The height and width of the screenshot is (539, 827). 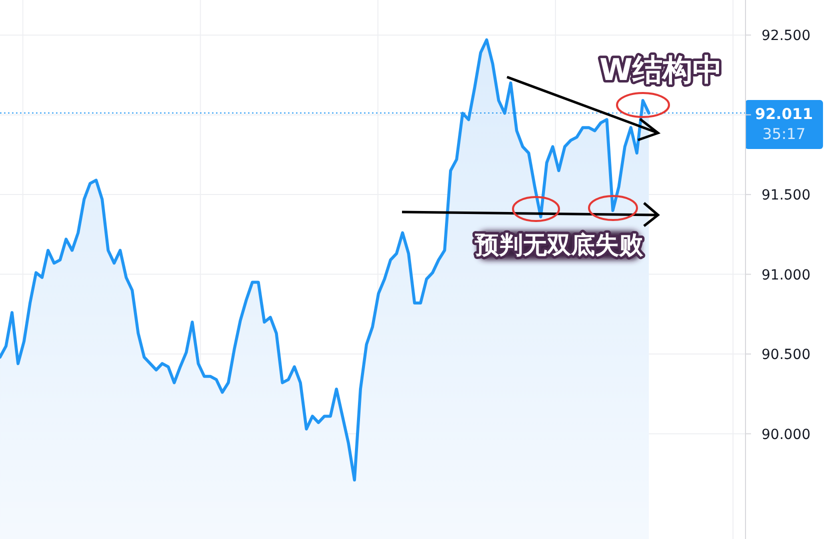 I want to click on annotation: W结构中, so click(x=661, y=70).